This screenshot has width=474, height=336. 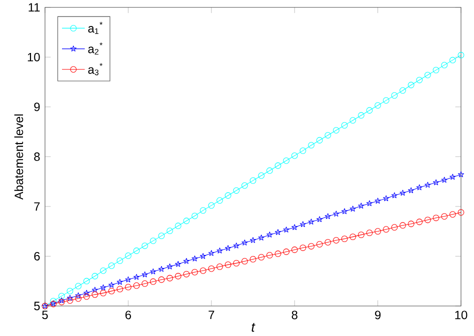 What do you see at coordinates (211, 314) in the screenshot?
I see `x-tick-label: 7` at bounding box center [211, 314].